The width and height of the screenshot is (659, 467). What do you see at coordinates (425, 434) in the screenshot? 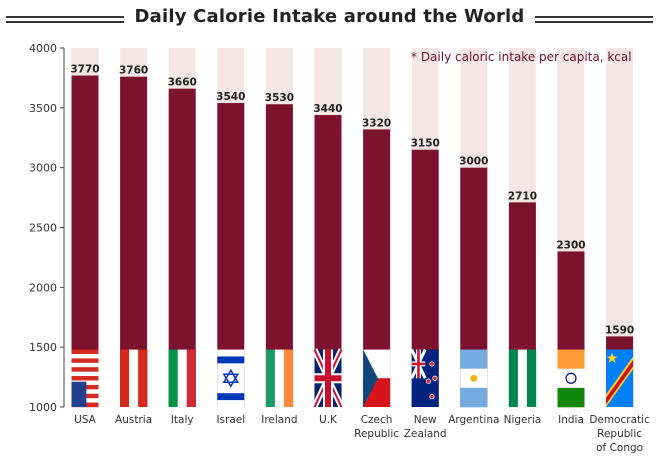
I see `category-label-line: Zealand` at bounding box center [425, 434].